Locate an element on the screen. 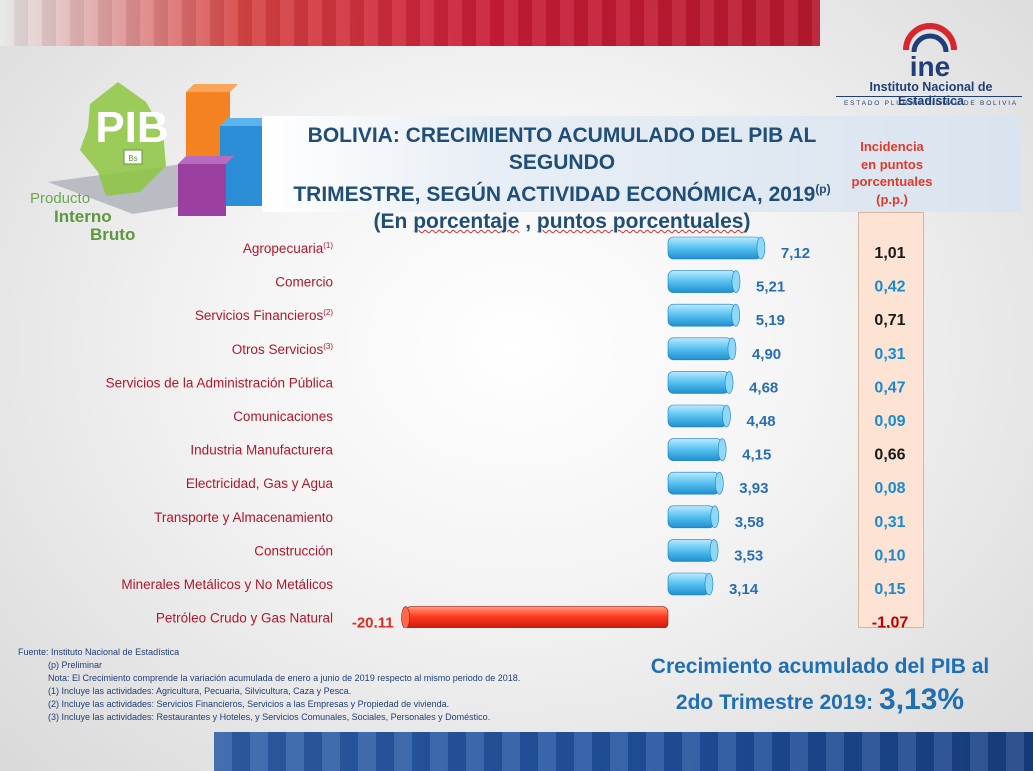  category-label-11: Minerales Metálicos y No Metálicos is located at coordinates (227, 584).